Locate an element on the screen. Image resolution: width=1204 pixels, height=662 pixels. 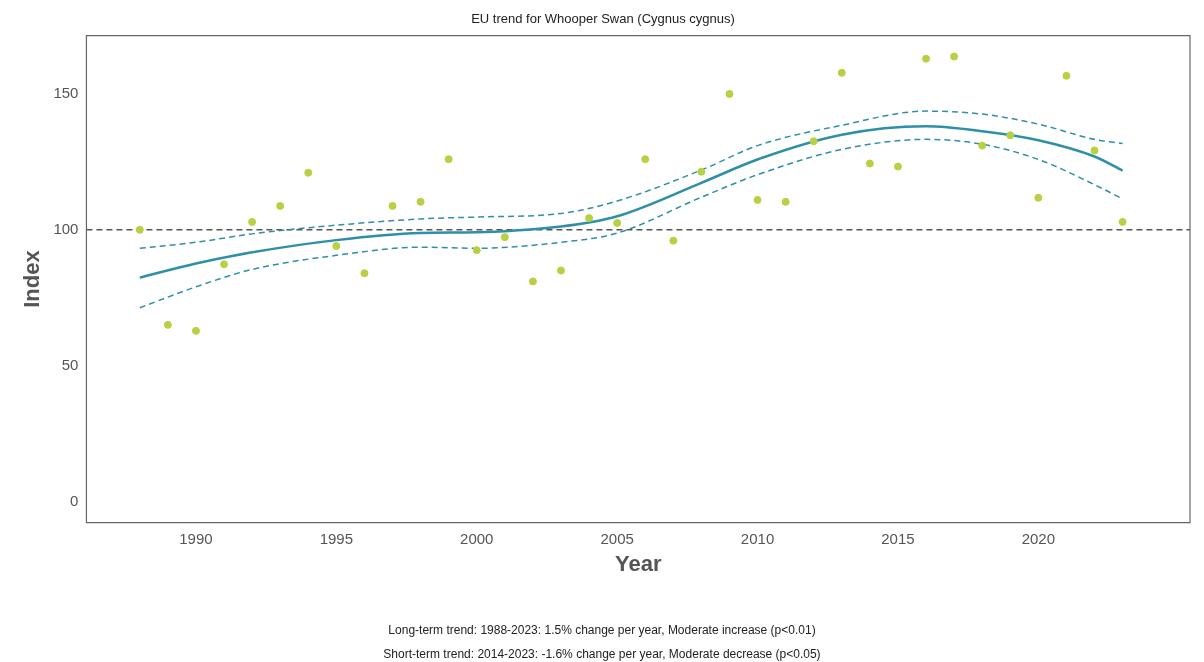
y-tick-label: 0 is located at coordinates (74, 500).